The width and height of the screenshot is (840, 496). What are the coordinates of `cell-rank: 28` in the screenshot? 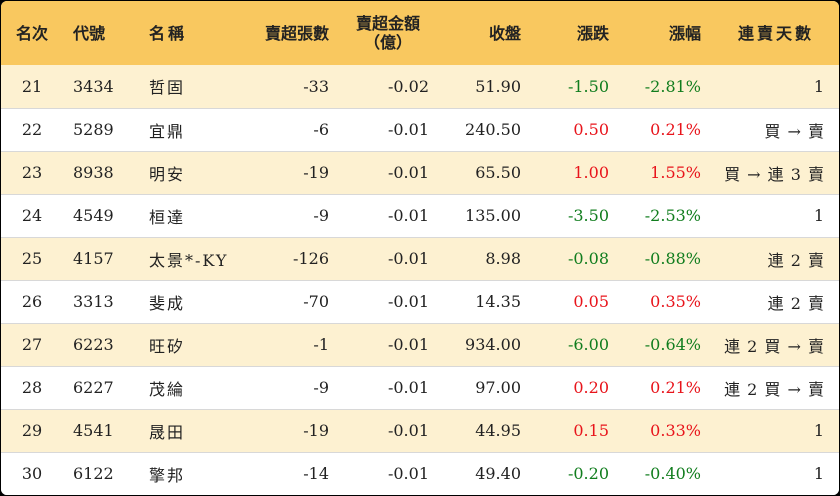 It's located at (32, 387).